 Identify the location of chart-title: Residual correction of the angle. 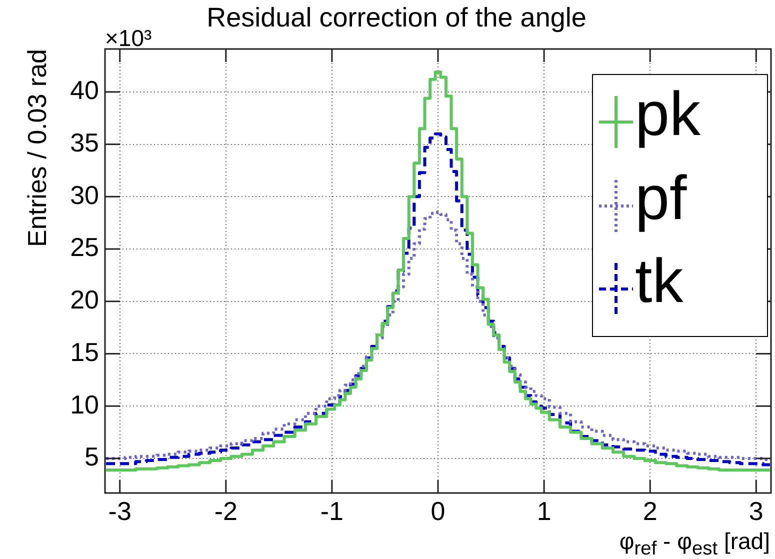
(396, 17).